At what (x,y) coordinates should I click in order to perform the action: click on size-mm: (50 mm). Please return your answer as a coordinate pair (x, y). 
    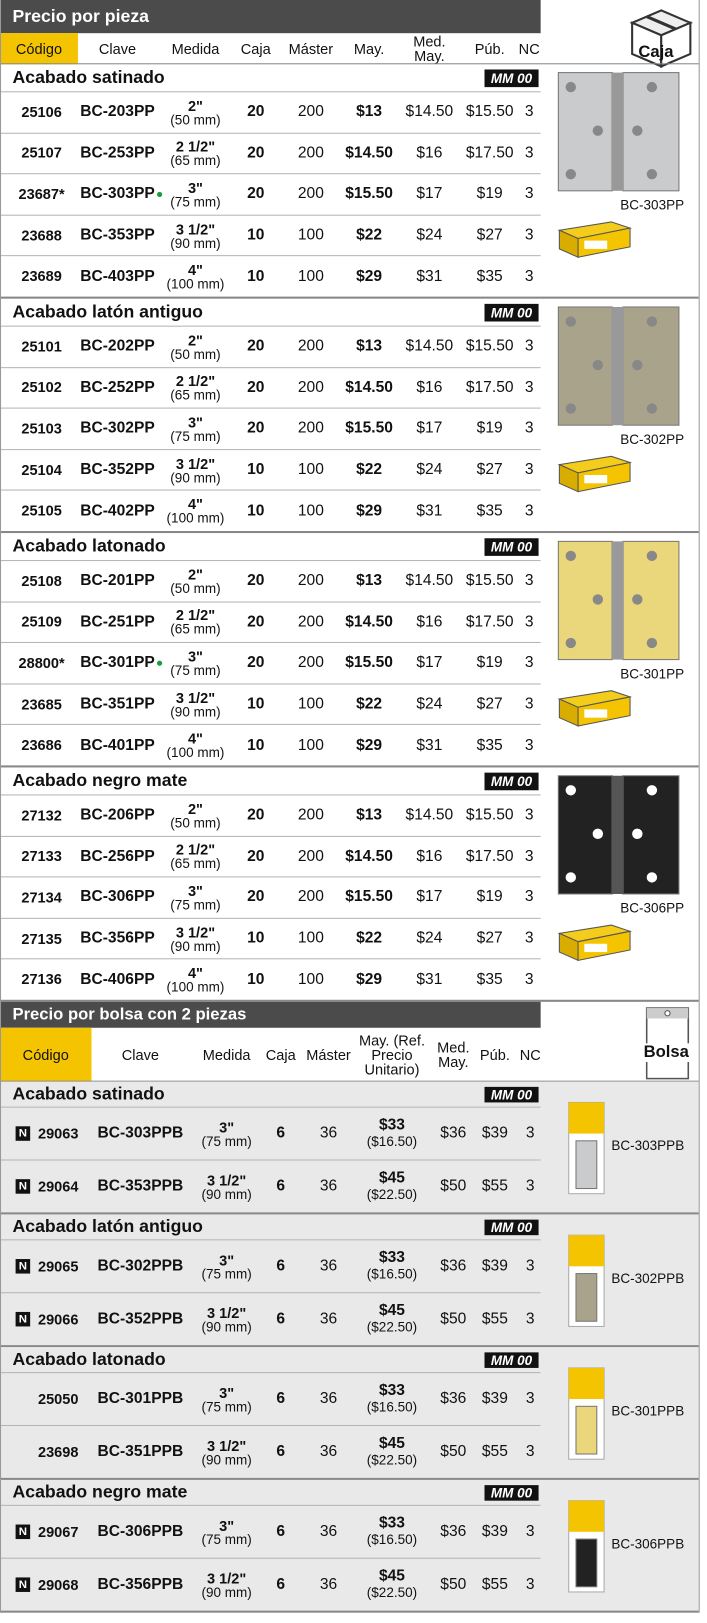
    Looking at the image, I should click on (195, 588).